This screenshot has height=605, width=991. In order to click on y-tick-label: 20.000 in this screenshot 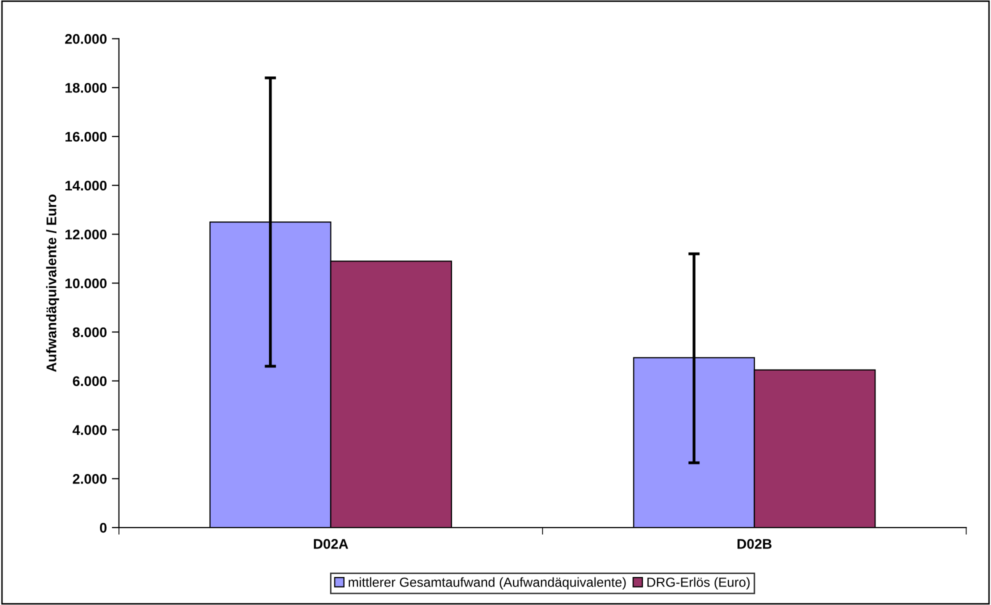, I will do `click(86, 39)`.